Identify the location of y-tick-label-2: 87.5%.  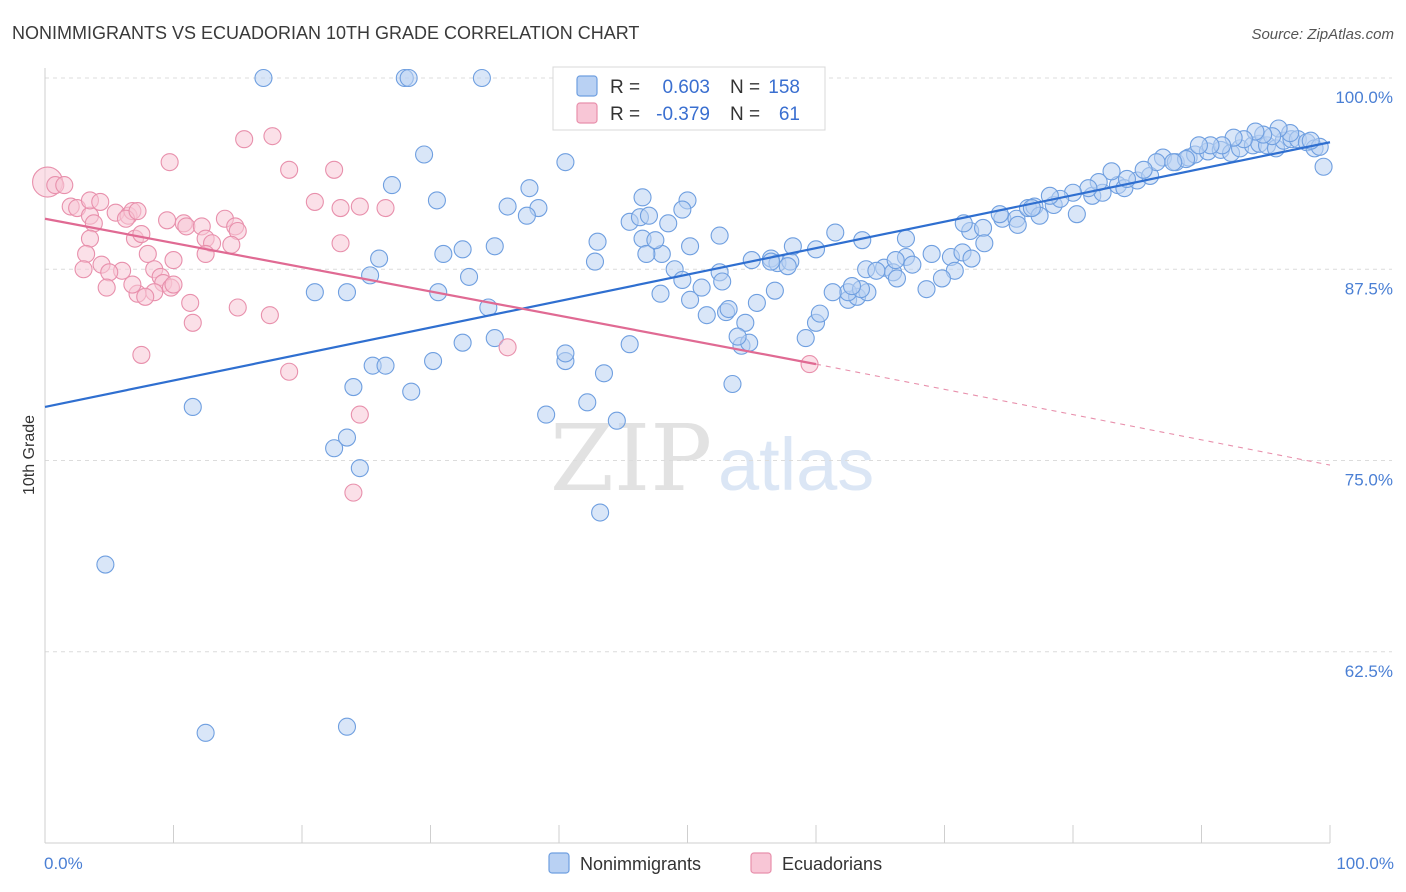
(1369, 288).